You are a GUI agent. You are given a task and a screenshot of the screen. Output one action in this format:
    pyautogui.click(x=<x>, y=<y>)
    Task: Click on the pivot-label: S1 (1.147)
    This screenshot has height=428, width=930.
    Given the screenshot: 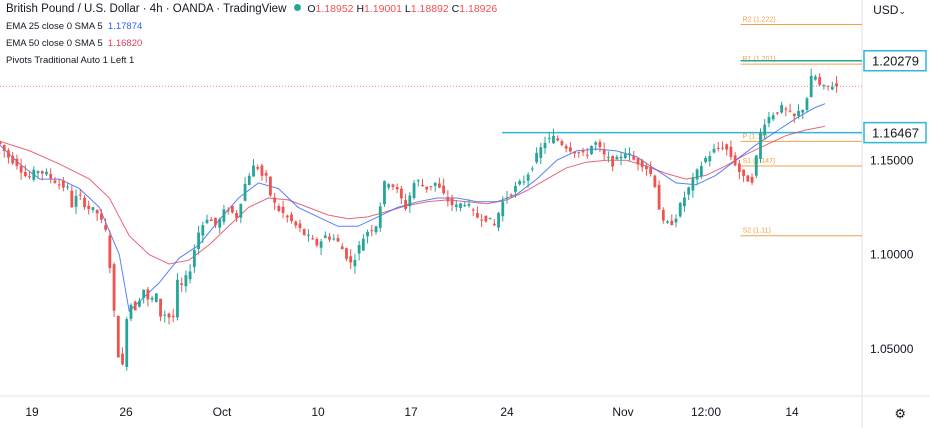 What is the action you would take?
    pyautogui.click(x=759, y=161)
    